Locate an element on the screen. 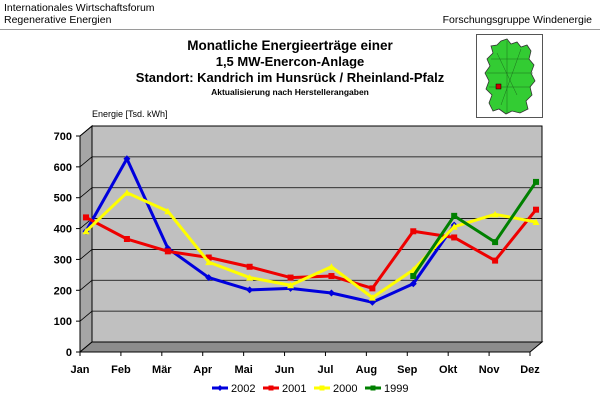  header-org-subtitle: Regenerative Energien is located at coordinates (58, 20).